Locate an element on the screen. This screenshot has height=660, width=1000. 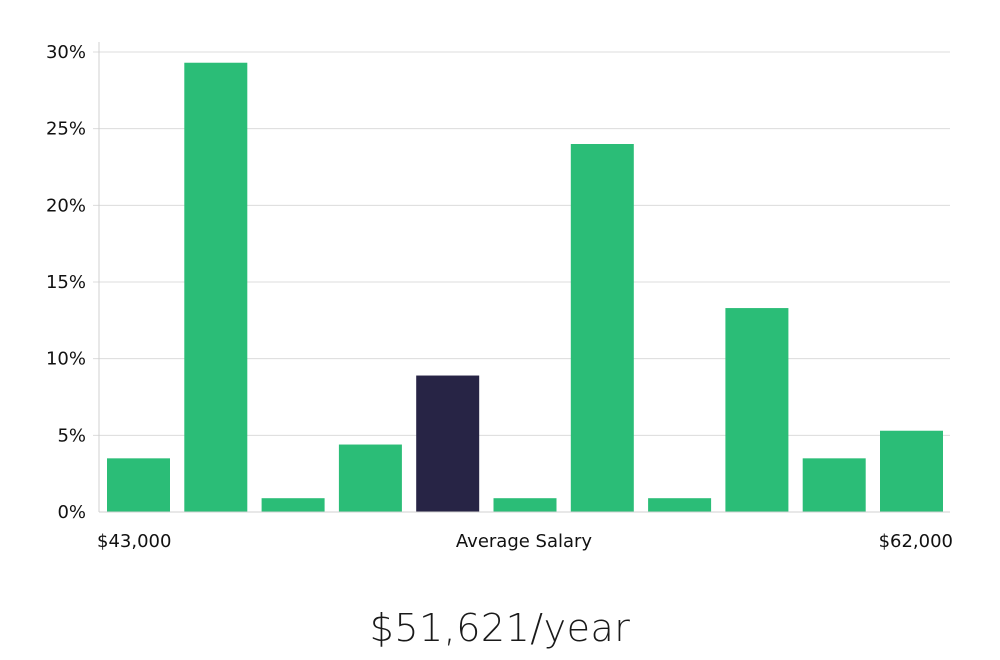
y-tick-label: 25% is located at coordinates (66, 129).